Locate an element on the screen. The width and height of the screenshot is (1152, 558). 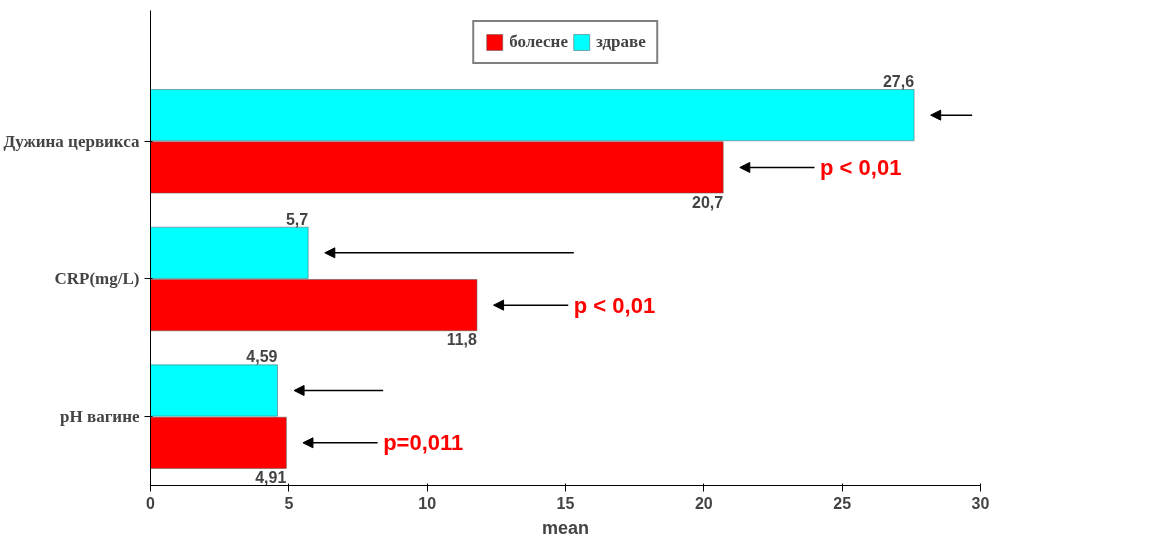
x-tick-label: 30 is located at coordinates (980, 503).